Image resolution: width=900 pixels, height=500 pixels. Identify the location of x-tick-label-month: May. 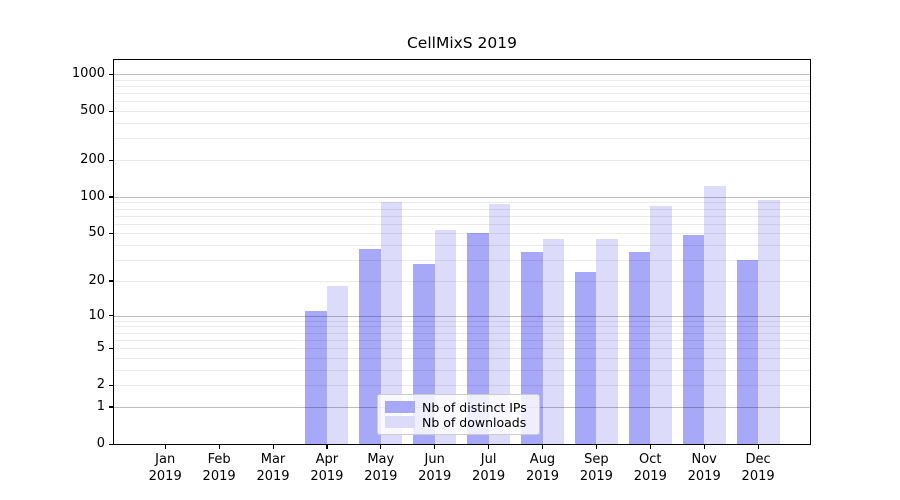
(381, 459).